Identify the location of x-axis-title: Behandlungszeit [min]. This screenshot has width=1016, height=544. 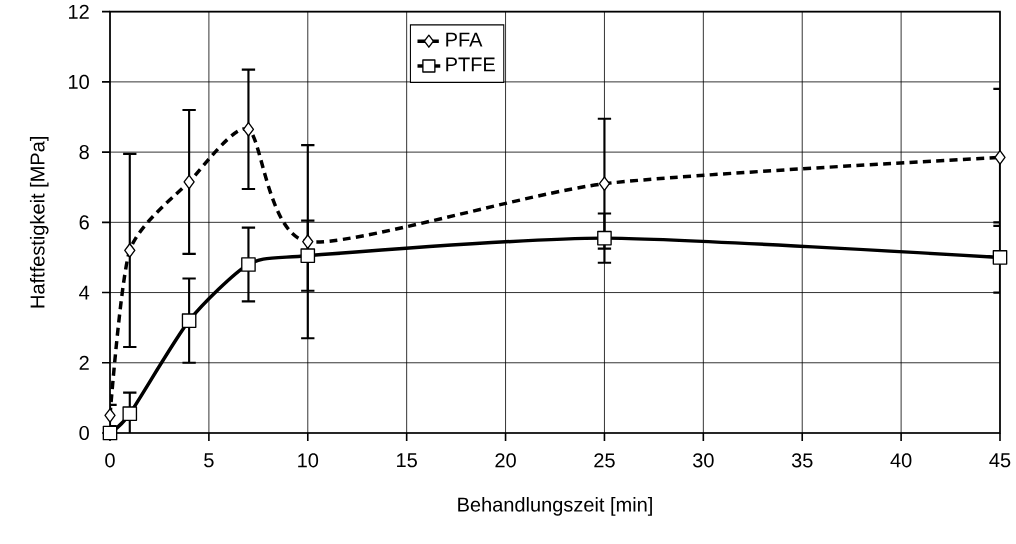
(555, 506).